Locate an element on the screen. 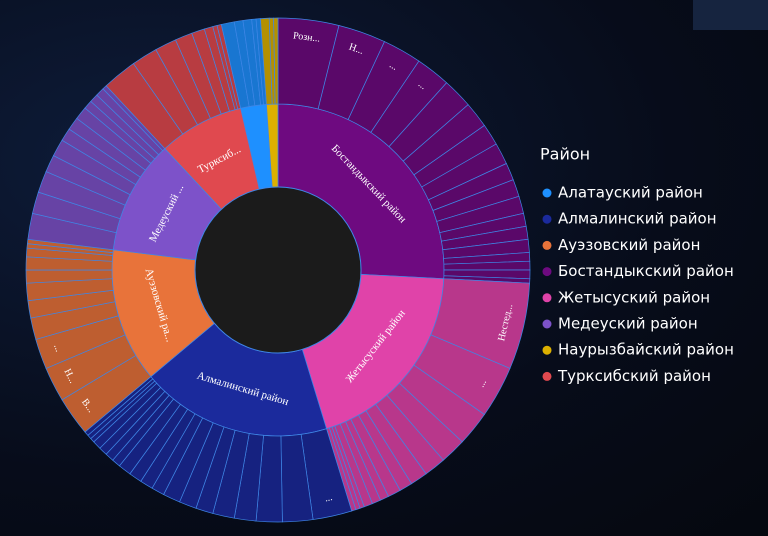 The height and width of the screenshot is (536, 768). legend-label: Медеуский район is located at coordinates (628, 324).